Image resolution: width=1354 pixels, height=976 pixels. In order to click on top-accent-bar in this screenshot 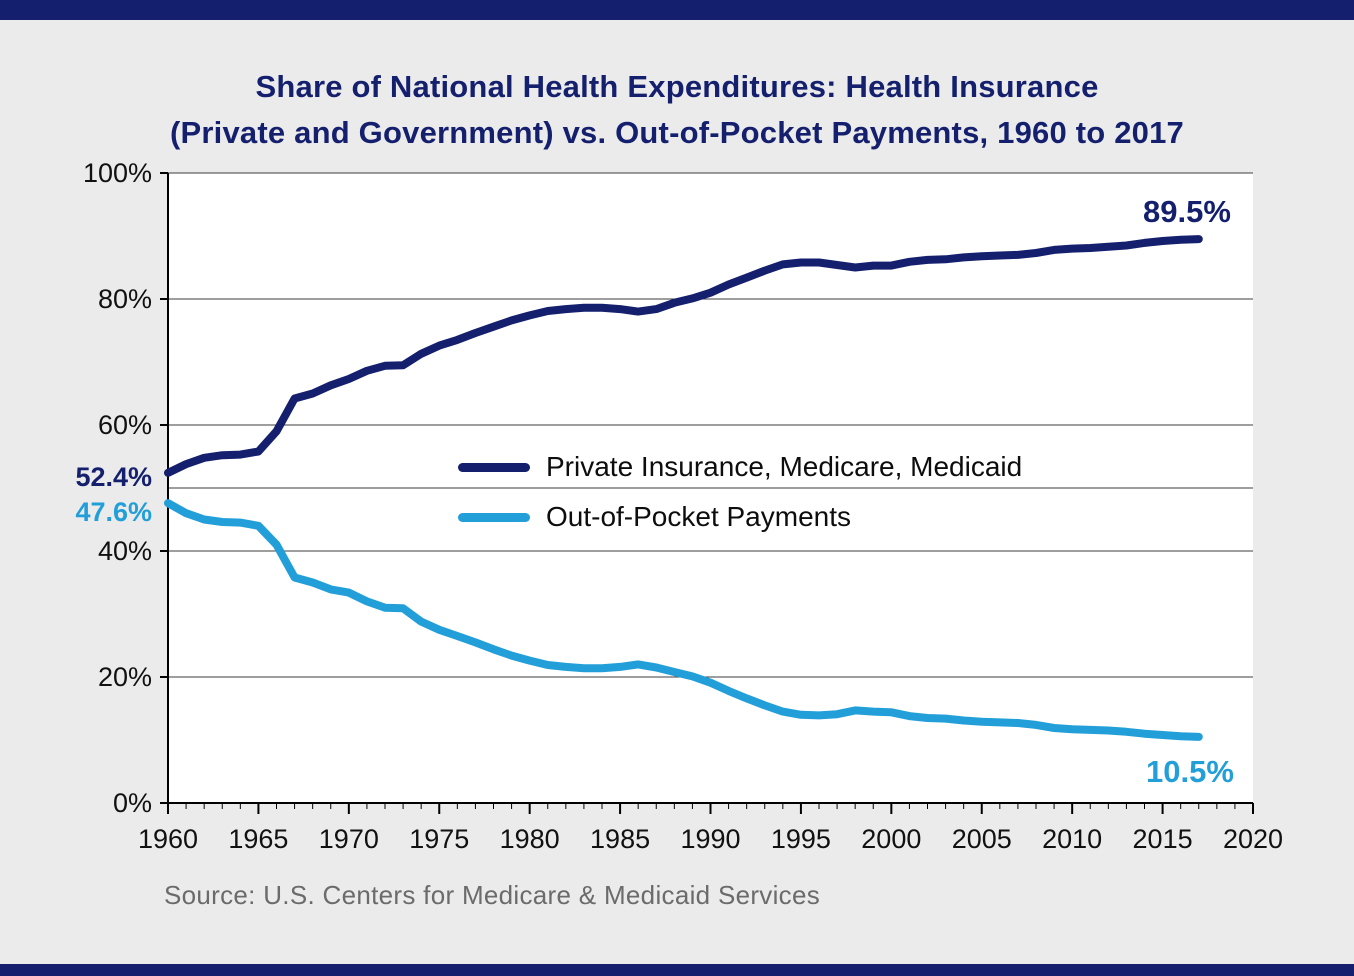, I will do `click(677, 10)`.